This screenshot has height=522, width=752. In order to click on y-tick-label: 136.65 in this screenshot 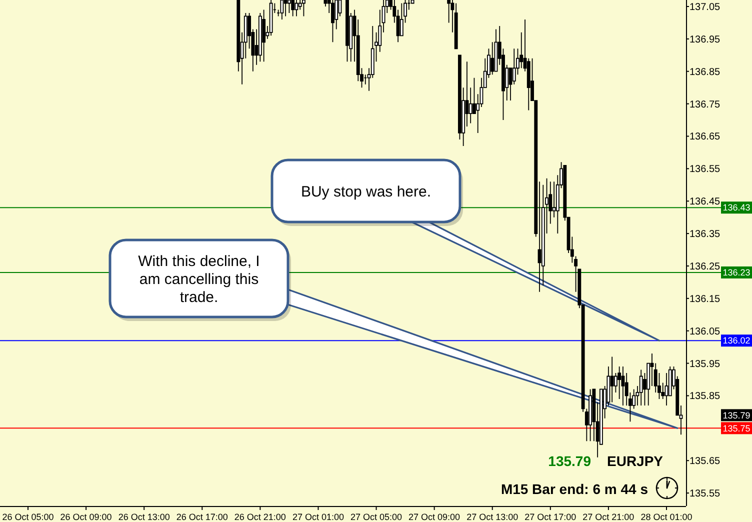, I will do `click(705, 137)`.